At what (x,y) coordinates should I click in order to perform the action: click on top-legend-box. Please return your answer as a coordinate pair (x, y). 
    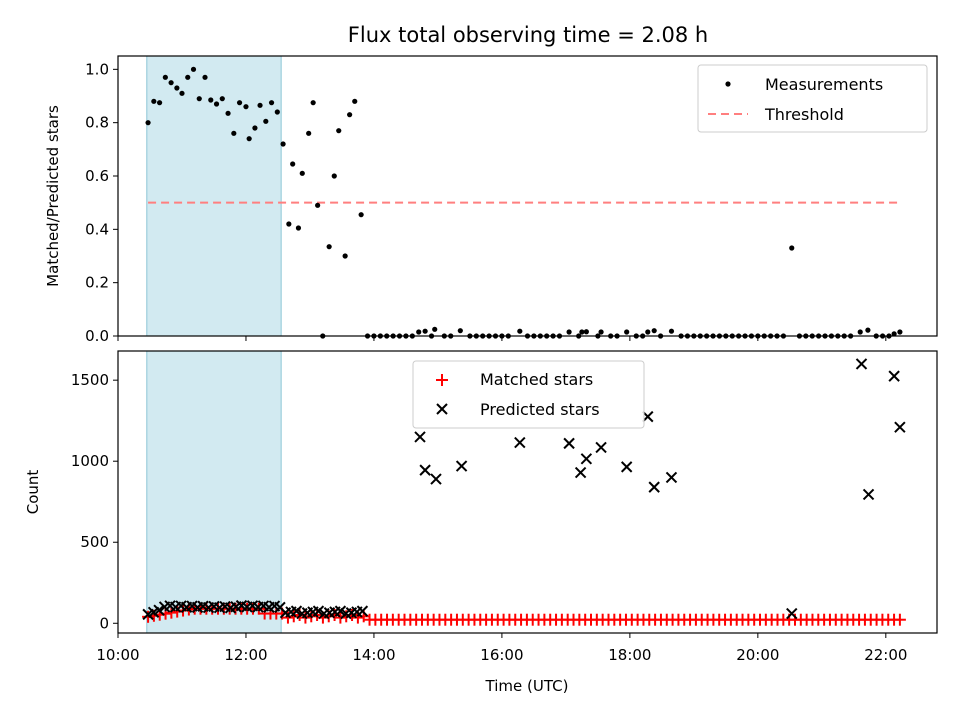
    Looking at the image, I should click on (812, 98).